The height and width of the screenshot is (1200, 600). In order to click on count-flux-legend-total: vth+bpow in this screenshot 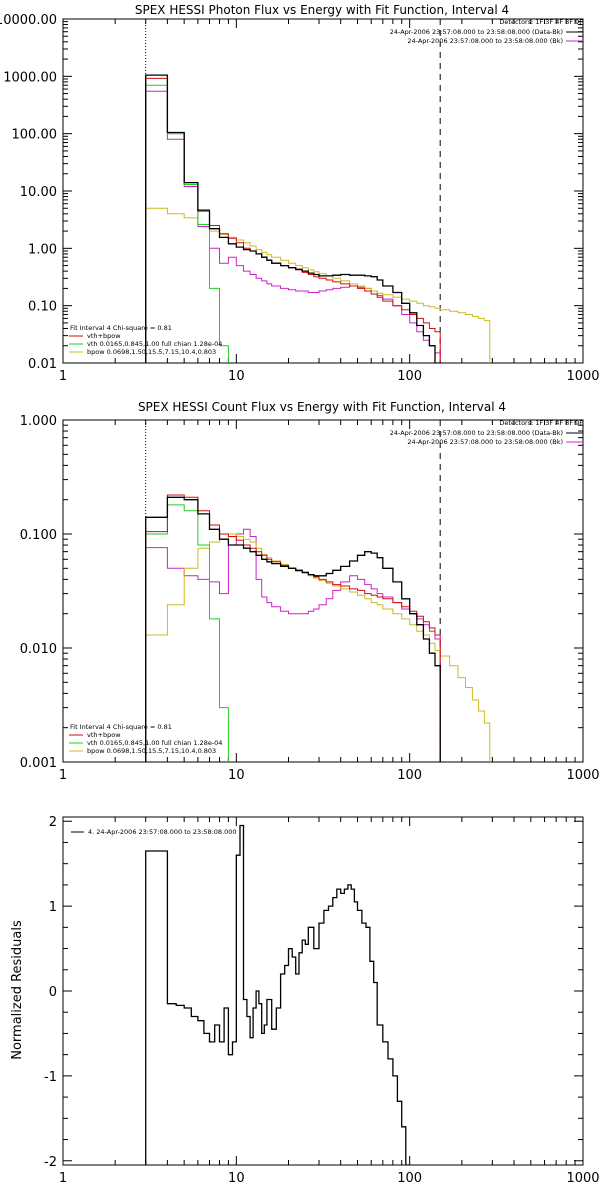, I will do `click(104, 735)`.